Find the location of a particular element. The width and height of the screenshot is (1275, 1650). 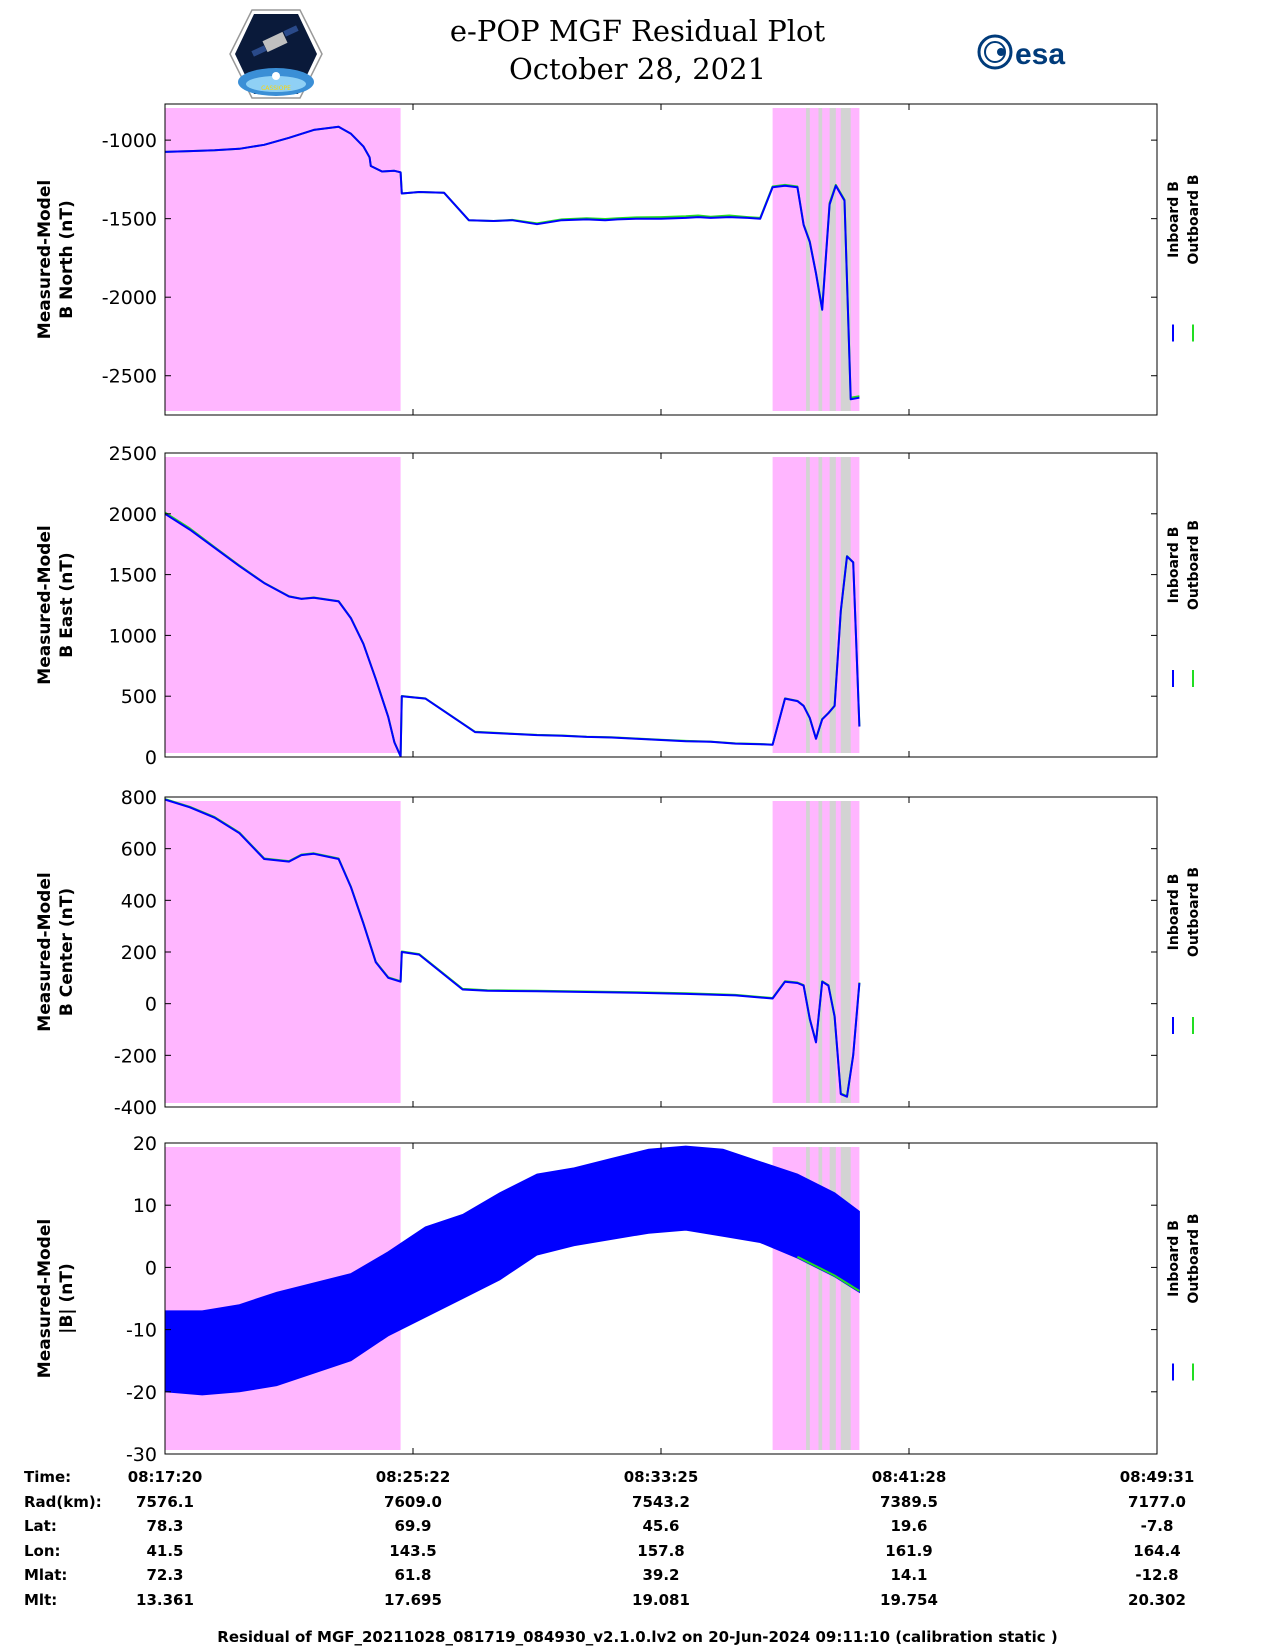

footer-value: 08:17:20 is located at coordinates (165, 1477).